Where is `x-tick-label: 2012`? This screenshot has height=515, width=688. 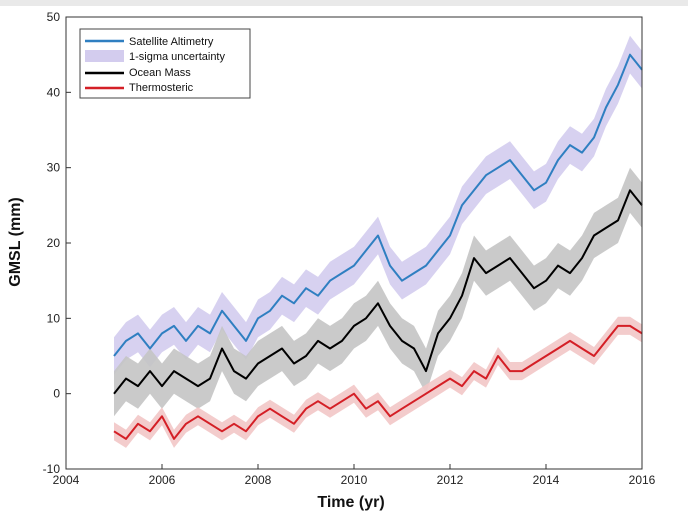 x-tick-label: 2012 is located at coordinates (450, 480).